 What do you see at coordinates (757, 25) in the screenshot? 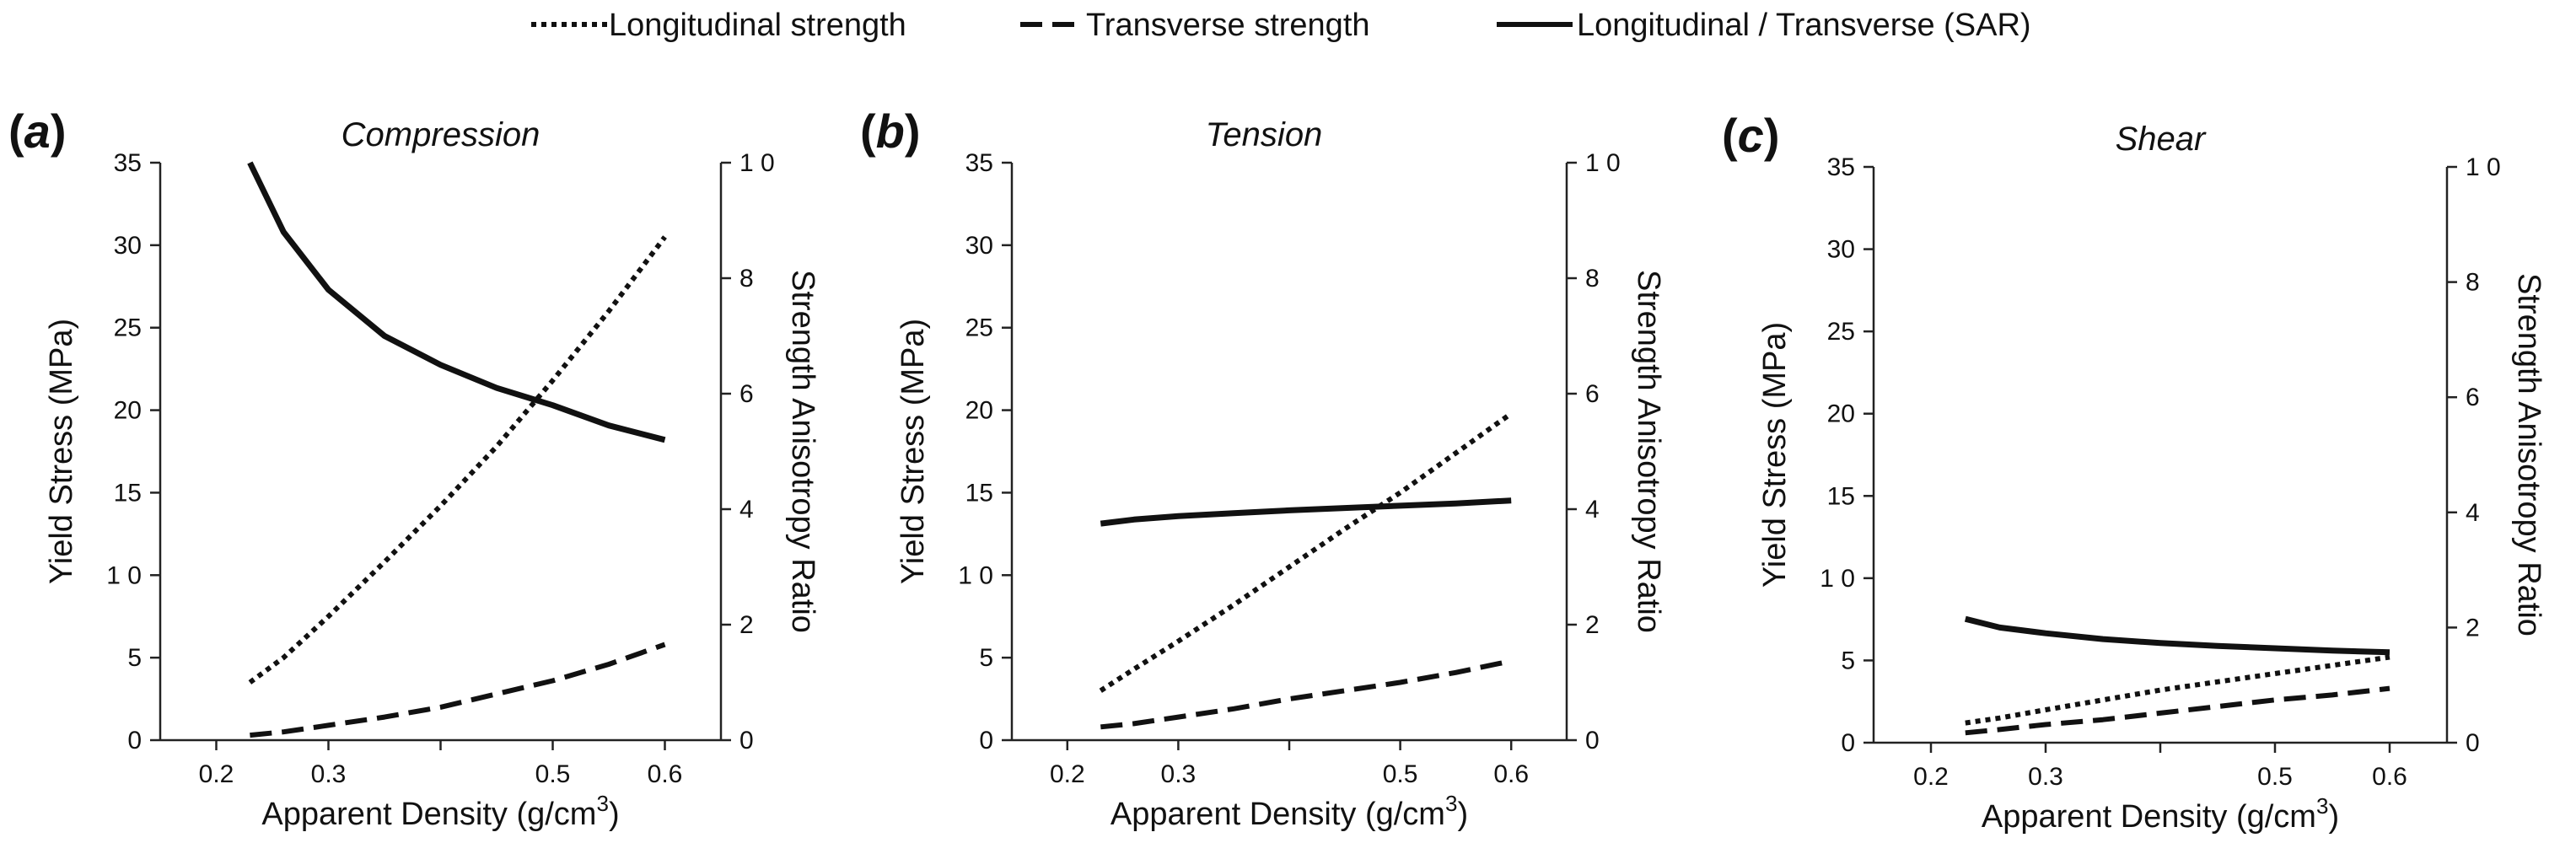
I see `legend-label: Longitudinal strength` at bounding box center [757, 25].